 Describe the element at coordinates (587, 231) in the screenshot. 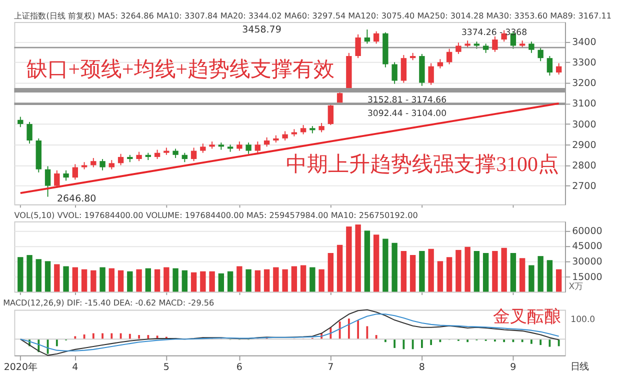

I see `y-tick-label: 60000` at that location.